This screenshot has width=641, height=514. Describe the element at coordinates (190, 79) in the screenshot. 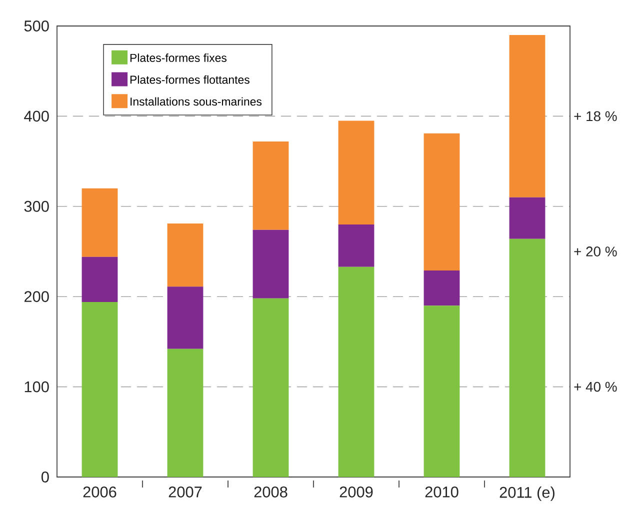

I see `legend-label: Plates-formes flottantes` at that location.